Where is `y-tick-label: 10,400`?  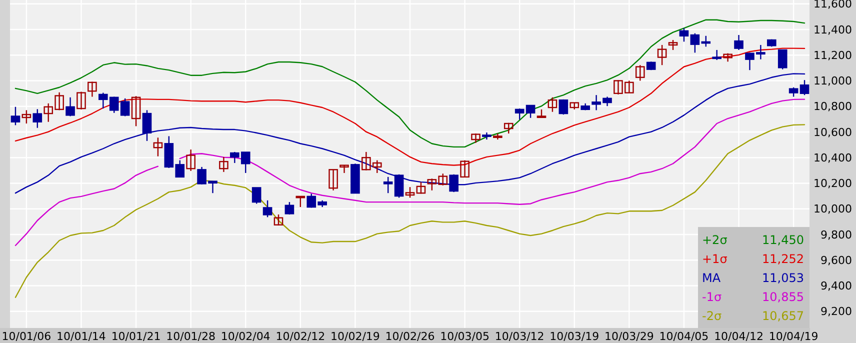
y-tick-label: 10,400 is located at coordinates (833, 157).